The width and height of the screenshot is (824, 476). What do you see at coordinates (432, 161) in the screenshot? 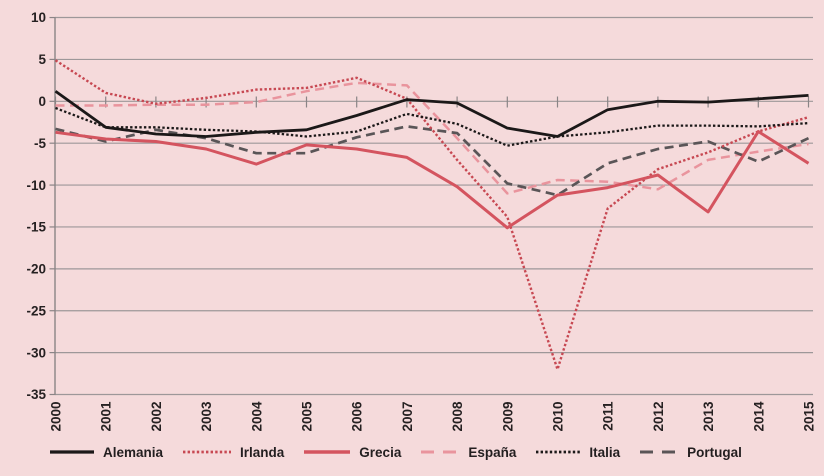
I see `series-line-portugal` at bounding box center [432, 161].